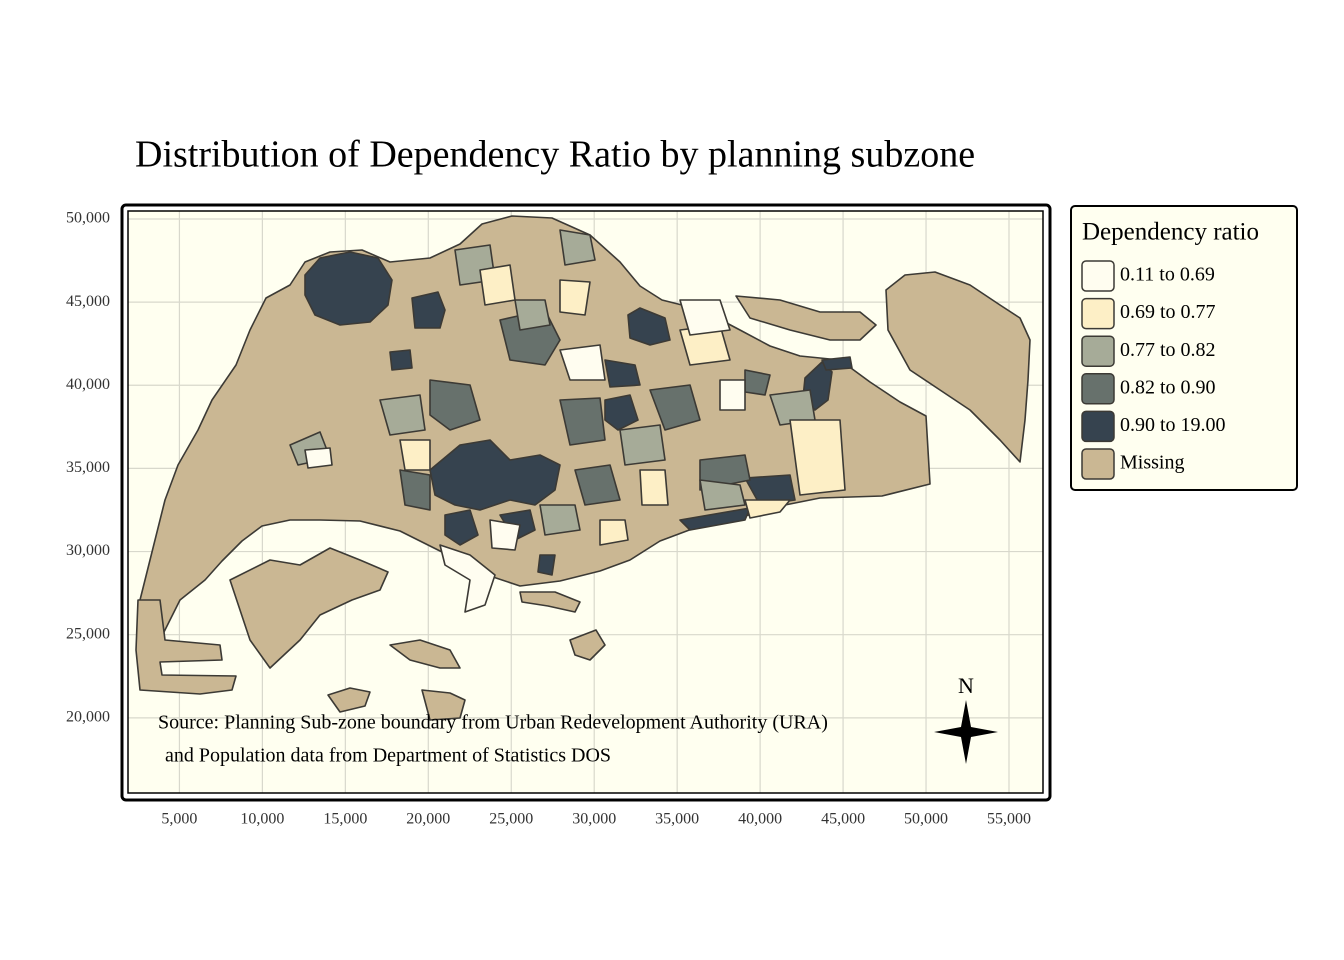 Image resolution: width=1344 pixels, height=960 pixels. I want to click on legend-box, so click(1184, 348).